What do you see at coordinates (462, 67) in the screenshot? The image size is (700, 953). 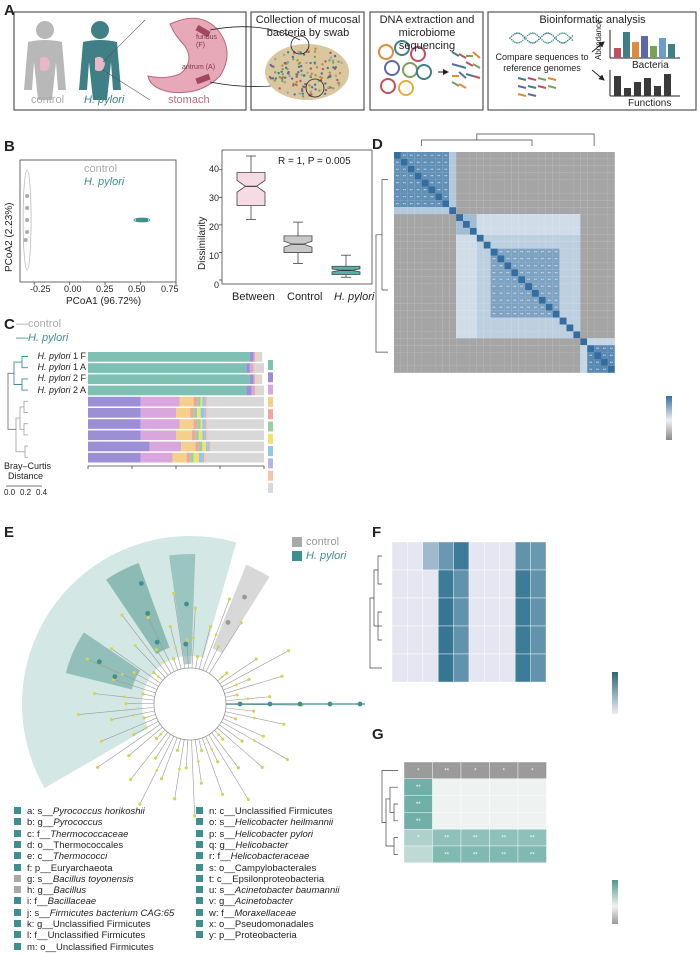 I see `read-icon` at bounding box center [462, 67].